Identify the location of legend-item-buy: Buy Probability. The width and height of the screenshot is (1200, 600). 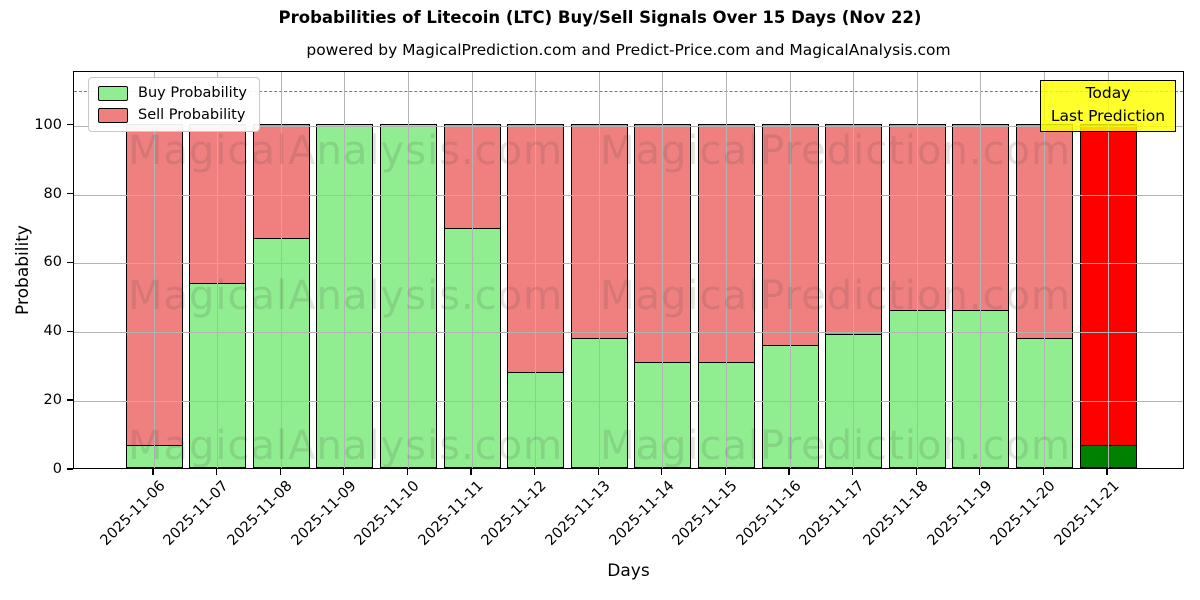
(172, 93).